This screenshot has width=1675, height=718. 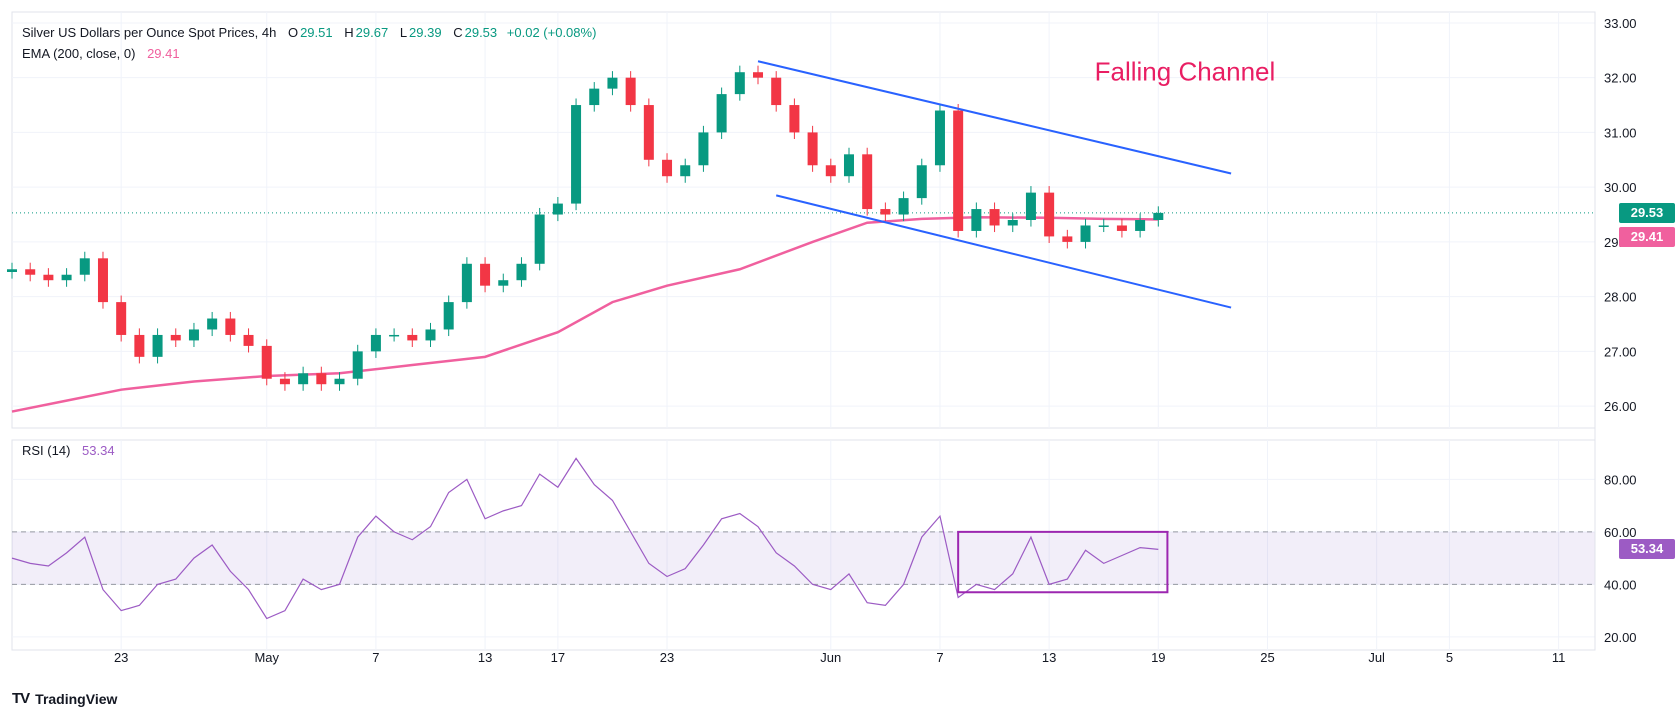 I want to click on ema-value: 29.41, so click(x=163, y=53).